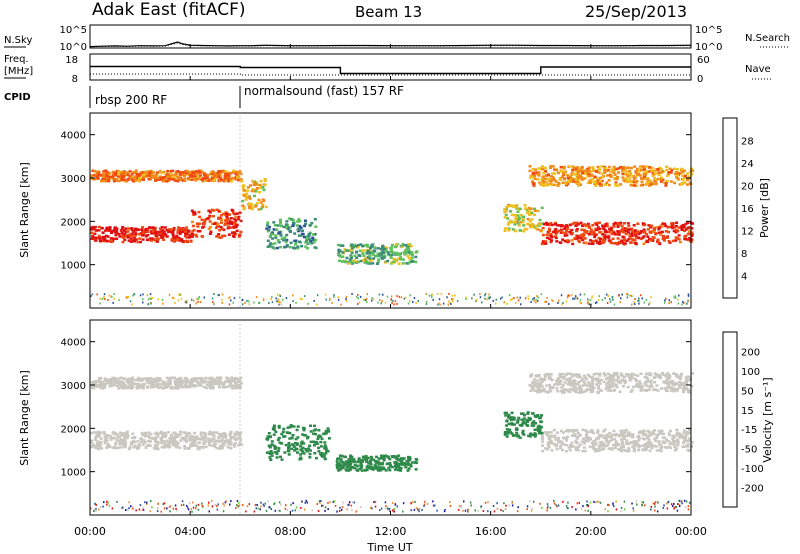  I want to click on date-title: 25/Sep/2013, so click(636, 11).